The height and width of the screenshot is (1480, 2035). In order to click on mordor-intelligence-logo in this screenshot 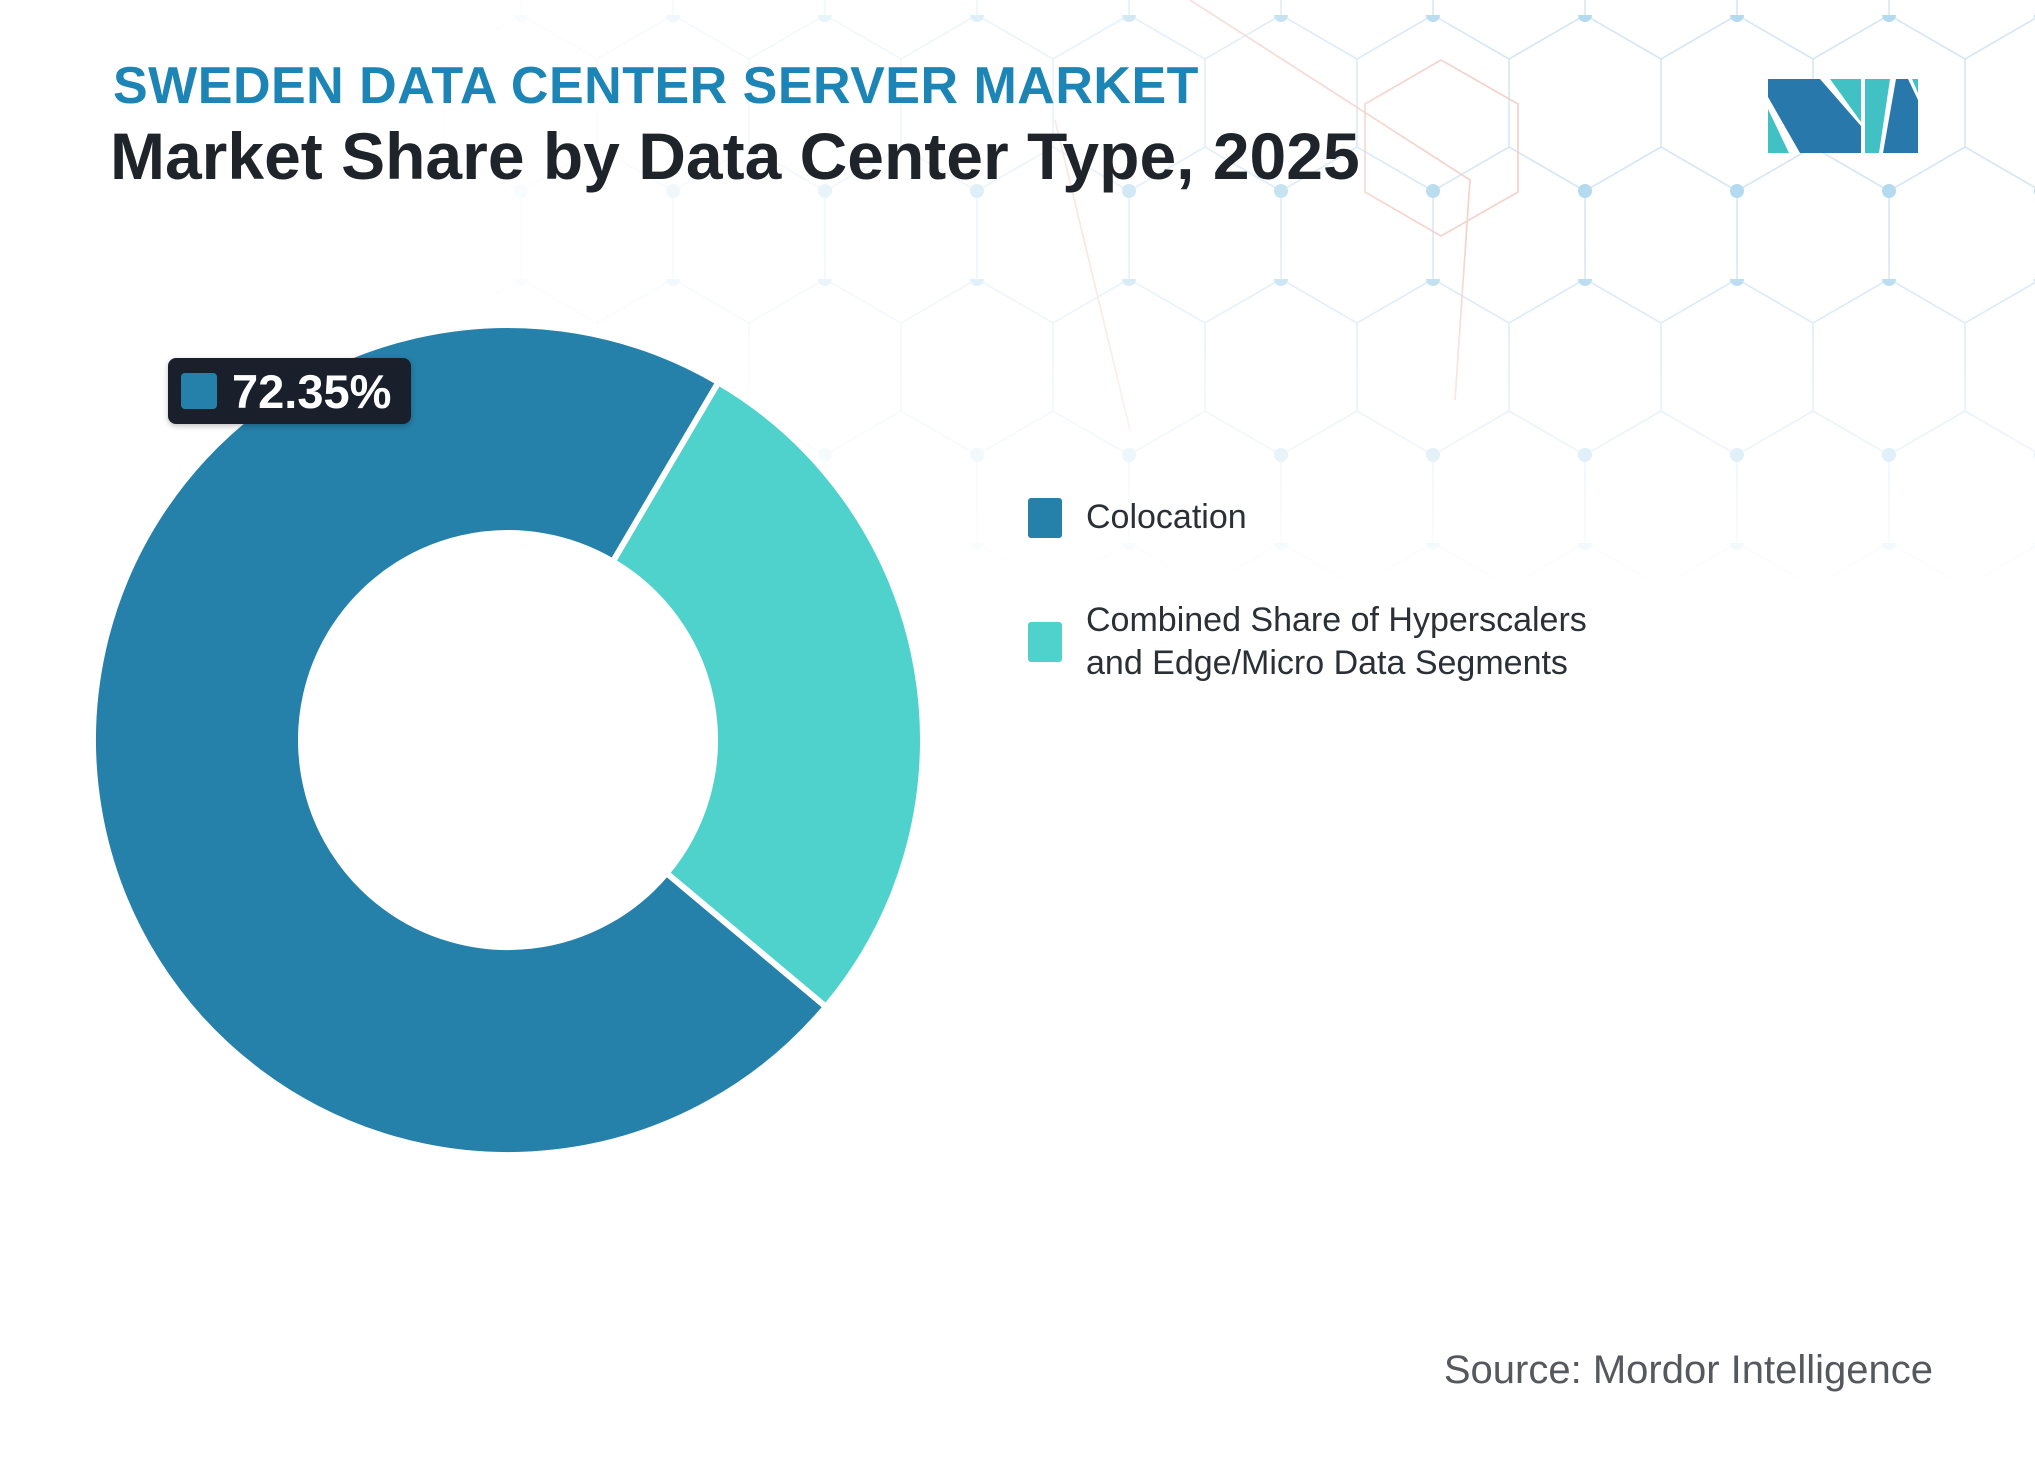, I will do `click(1843, 116)`.